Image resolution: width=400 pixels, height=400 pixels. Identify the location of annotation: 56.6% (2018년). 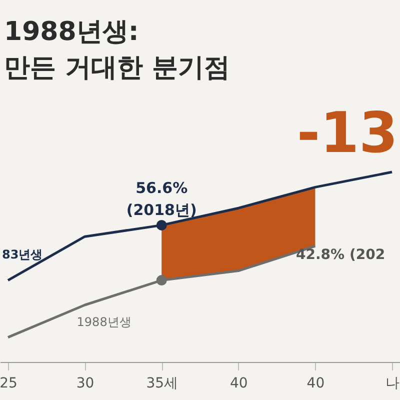
(161, 199).